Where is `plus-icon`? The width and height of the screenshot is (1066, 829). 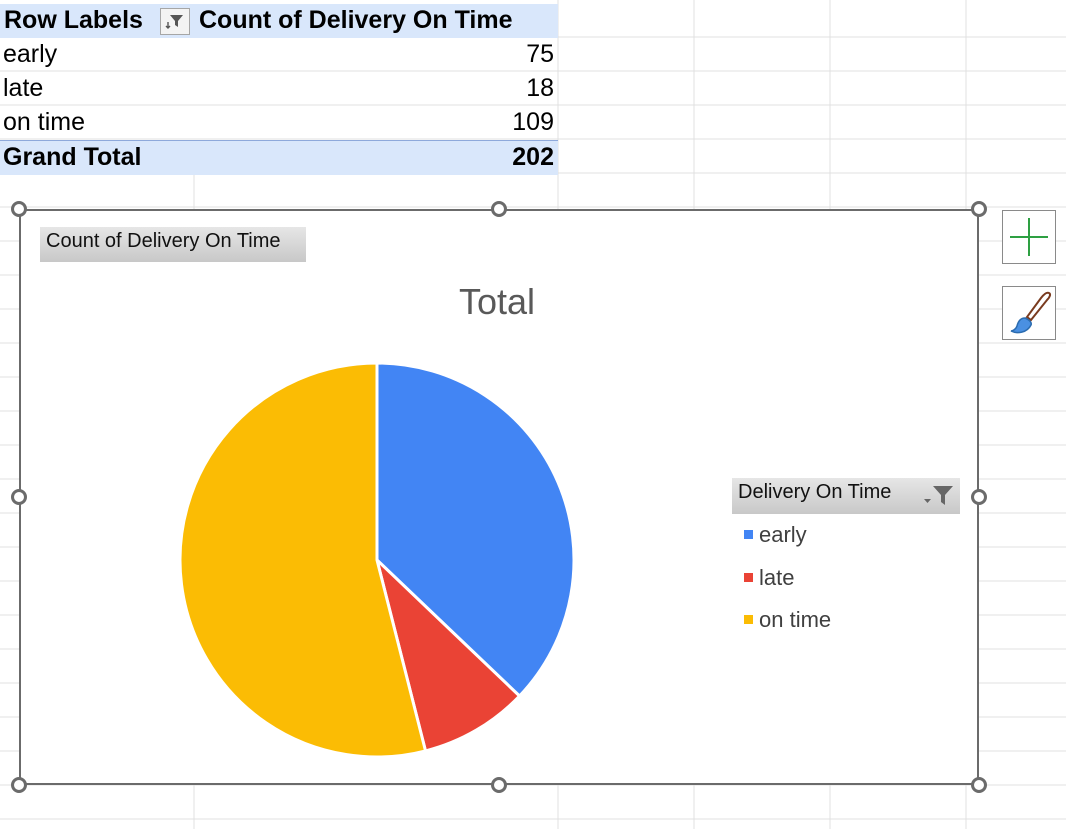 plus-icon is located at coordinates (1029, 237).